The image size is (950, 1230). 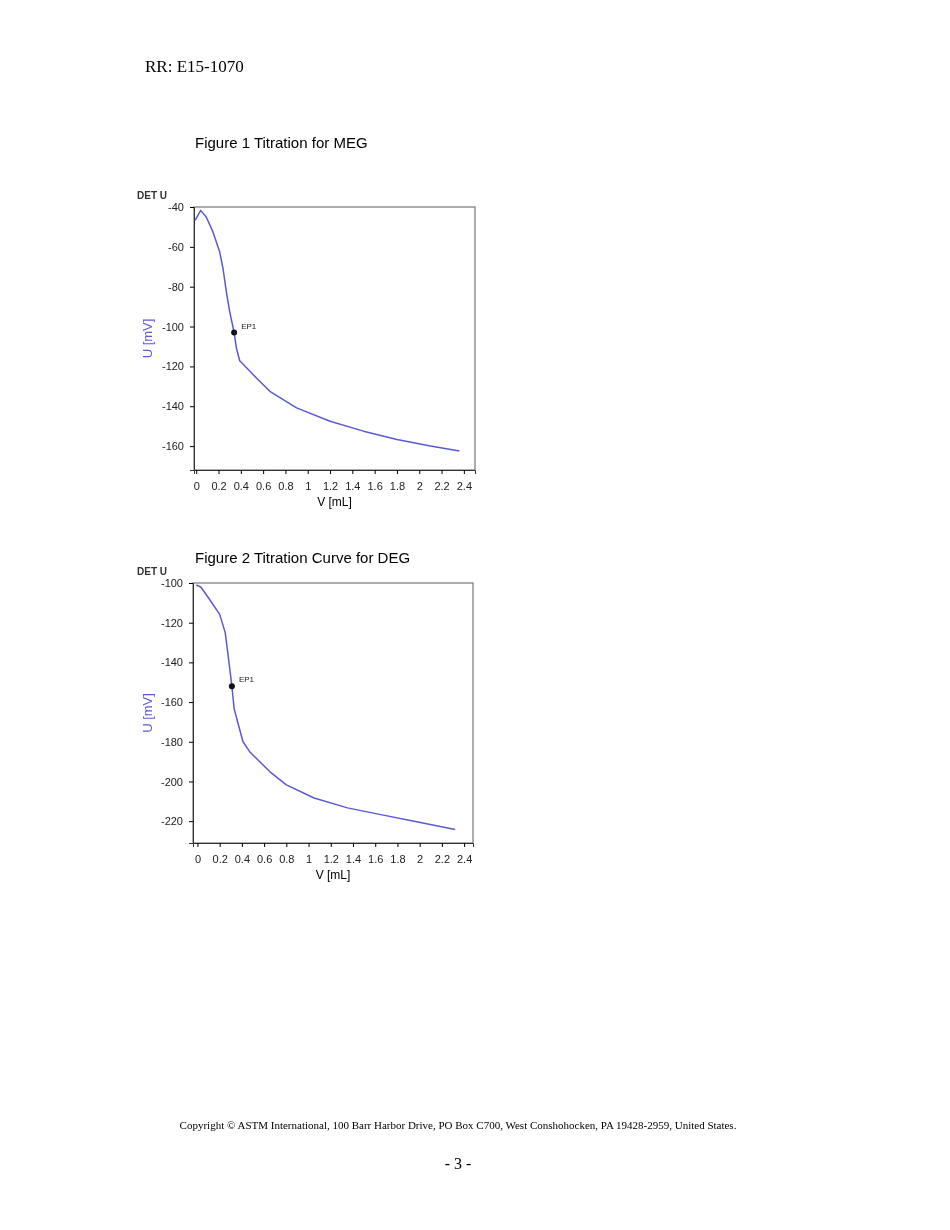 I want to click on y-tick-label: -60, so click(x=176, y=246).